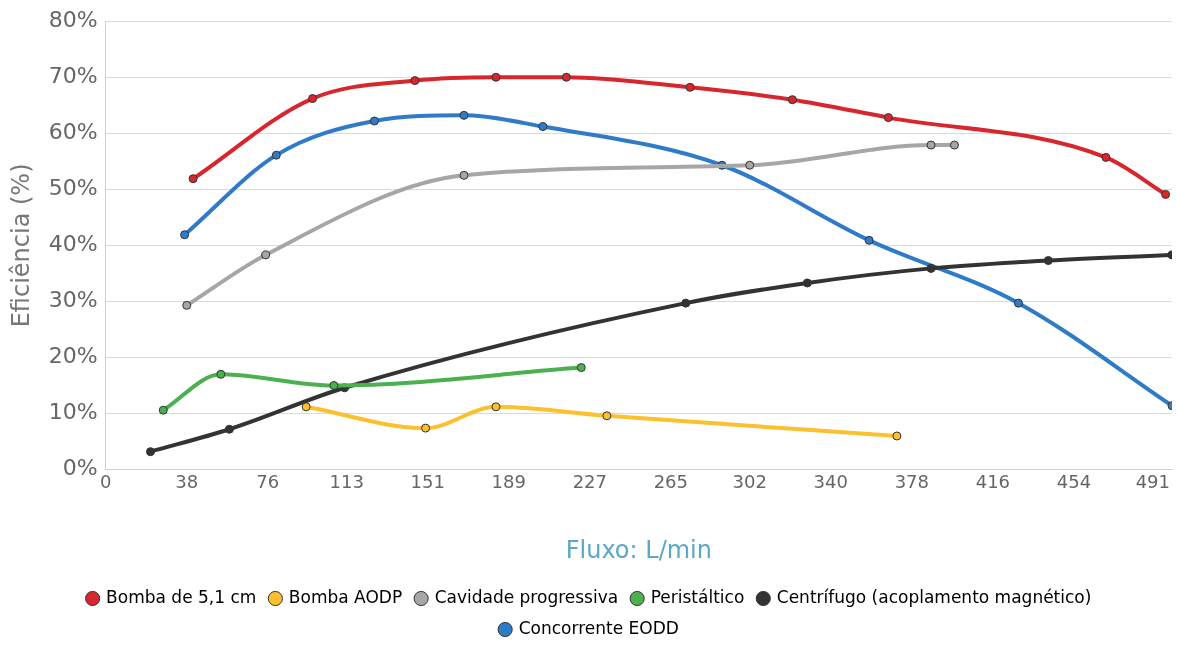 This screenshot has width=1177, height=648. I want to click on x-tick-label: 302, so click(749, 482).